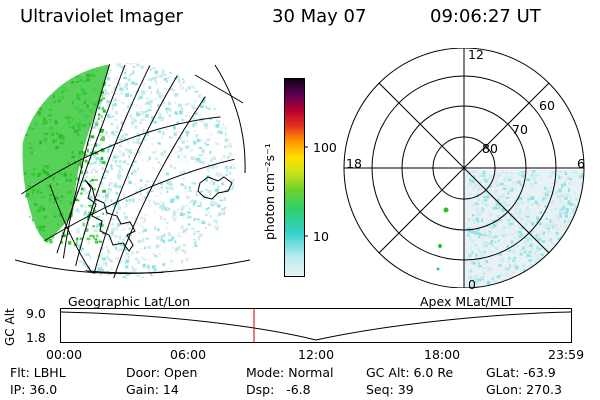 The image size is (600, 400). I want to click on mlt-label-left: 18, so click(354, 163).